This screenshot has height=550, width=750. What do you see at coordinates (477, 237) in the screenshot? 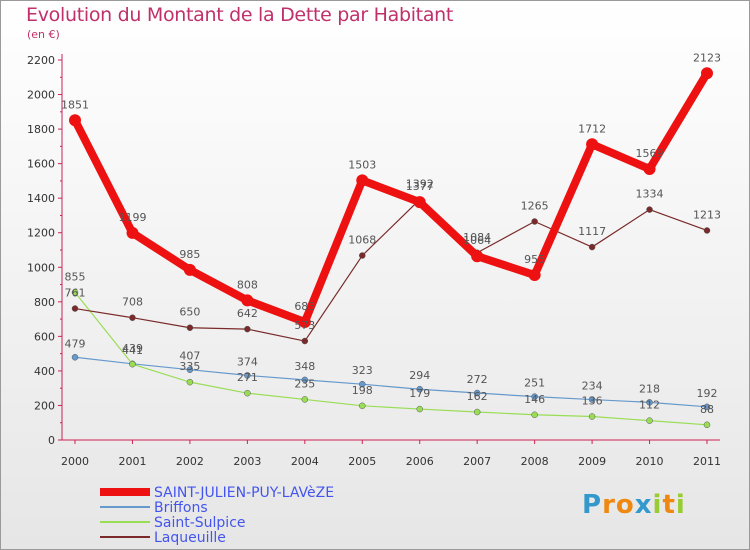
I see `data-label: 1084` at bounding box center [477, 237].